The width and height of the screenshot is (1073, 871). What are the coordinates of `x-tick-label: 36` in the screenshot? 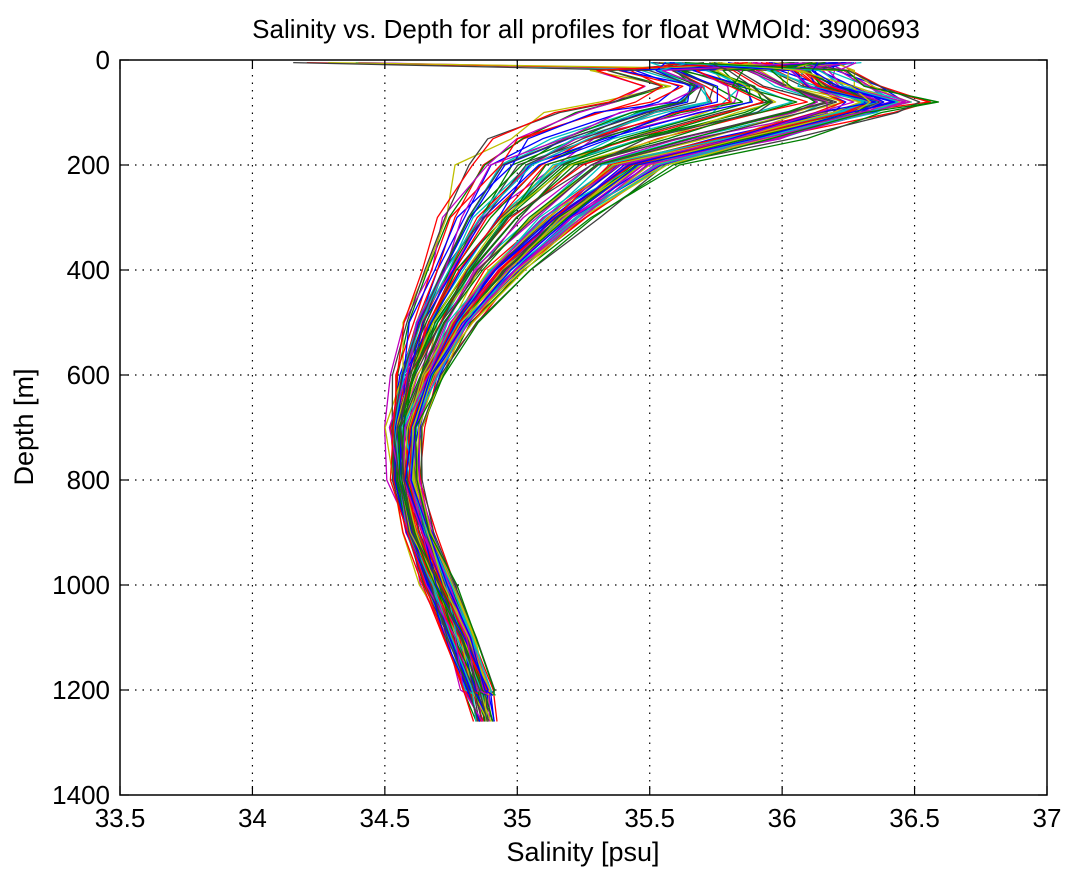 It's located at (782, 818).